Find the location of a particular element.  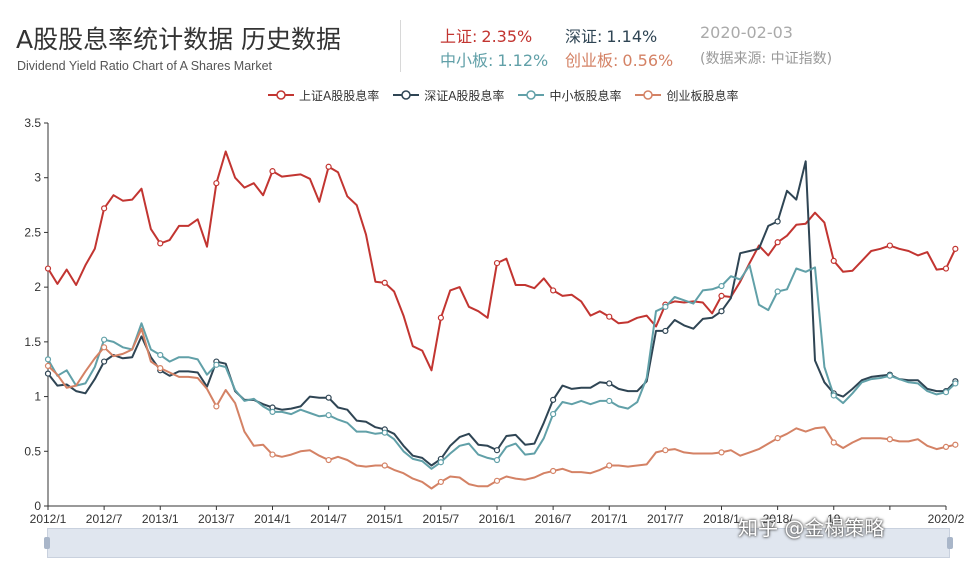

stat-shenzhen: 深证: 1.14% is located at coordinates (611, 35).